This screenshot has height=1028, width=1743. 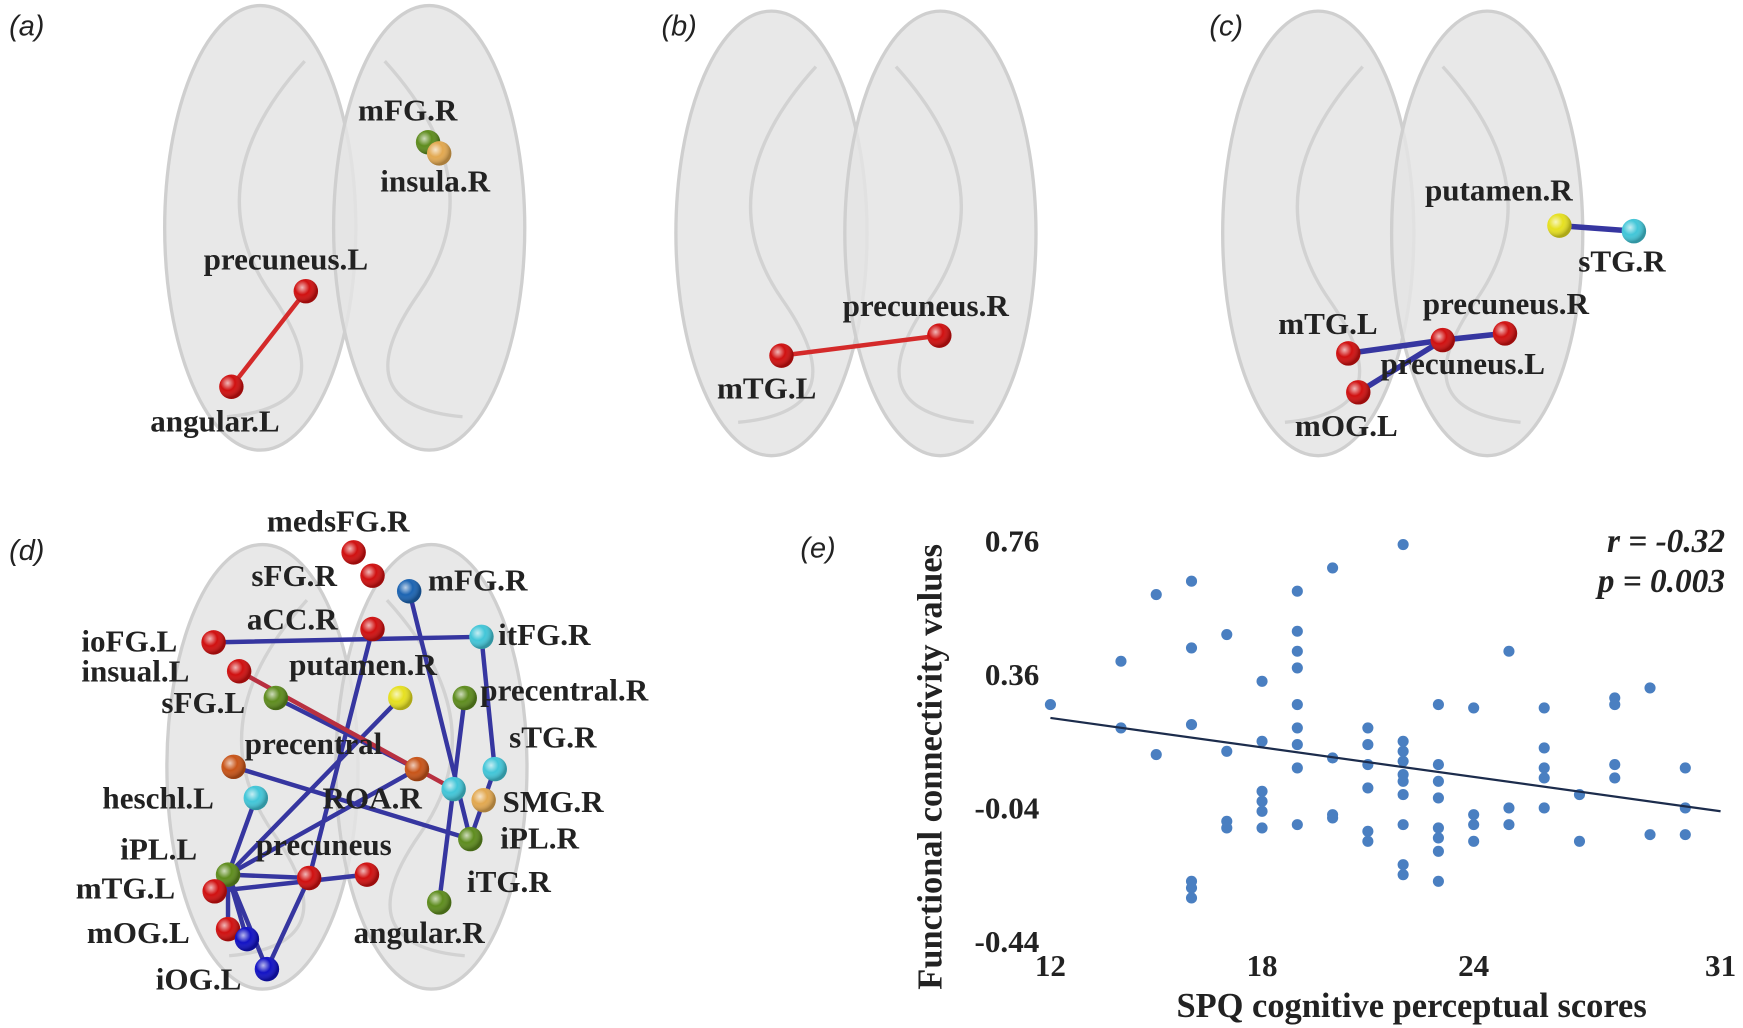 What do you see at coordinates (509, 881) in the screenshot?
I see `node-label: iTG.R` at bounding box center [509, 881].